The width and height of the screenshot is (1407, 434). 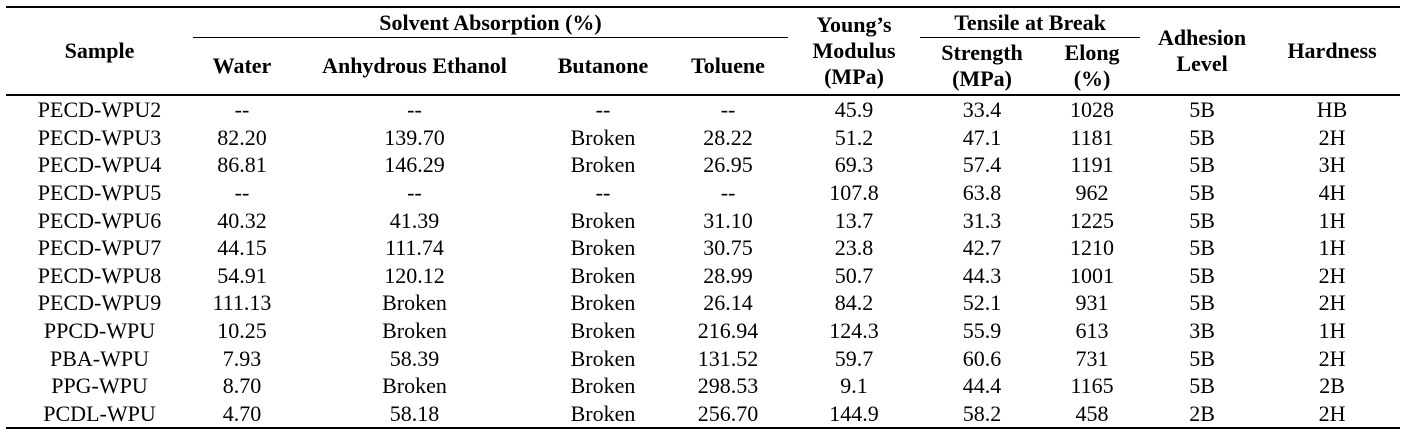 I want to click on strength-line2: (MPa), so click(x=982, y=78).